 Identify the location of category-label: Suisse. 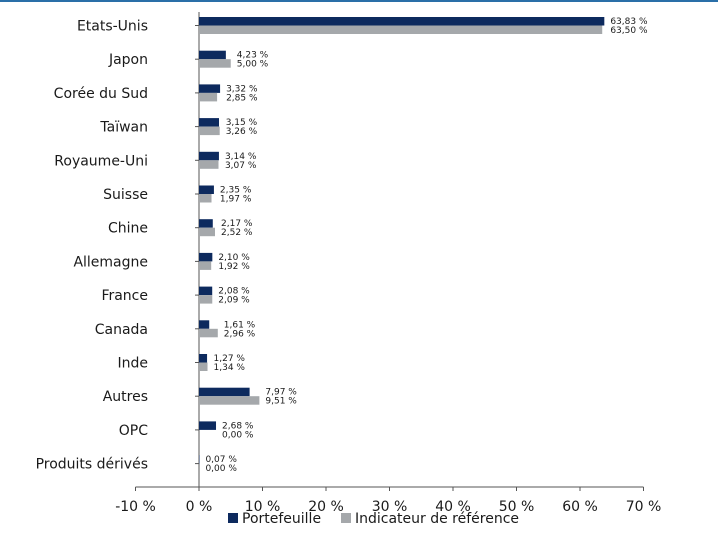
(125, 195).